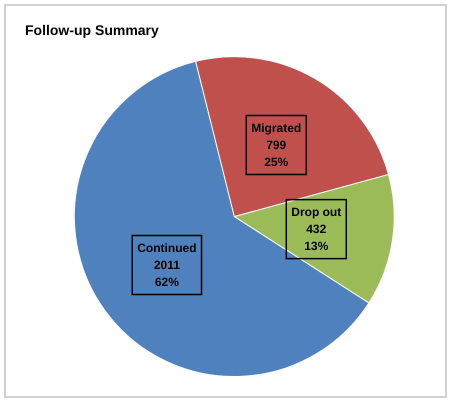 The height and width of the screenshot is (406, 455). I want to click on slice-label: Continued, so click(167, 247).